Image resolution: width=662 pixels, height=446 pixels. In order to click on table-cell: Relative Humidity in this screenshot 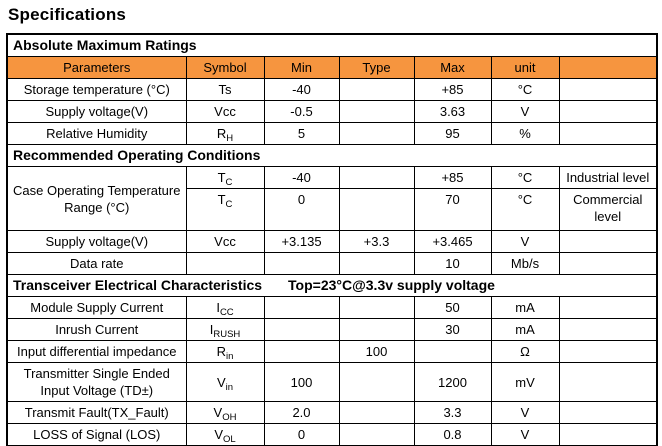, I will do `click(96, 133)`.